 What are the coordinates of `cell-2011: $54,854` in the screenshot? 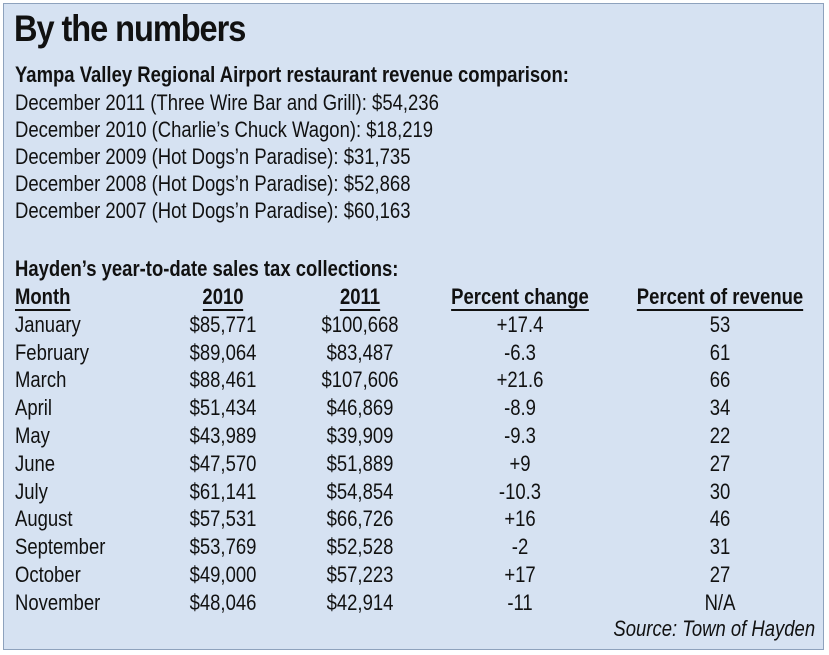 It's located at (360, 491).